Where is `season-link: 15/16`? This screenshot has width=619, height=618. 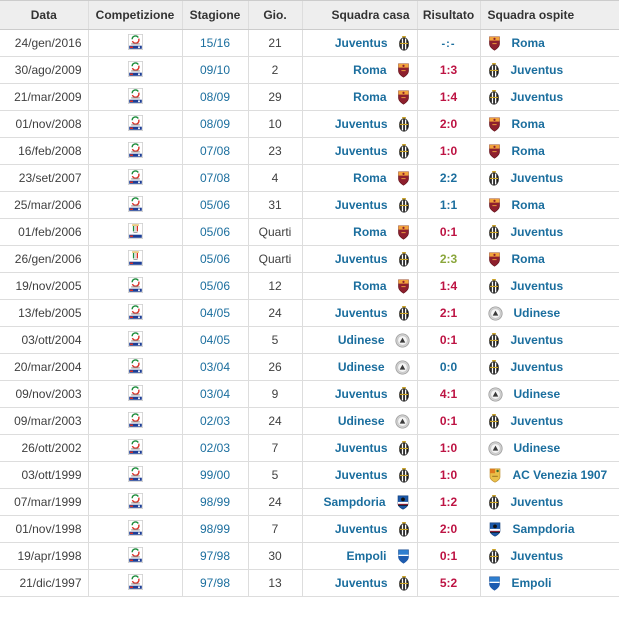
season-link: 15/16 is located at coordinates (215, 43).